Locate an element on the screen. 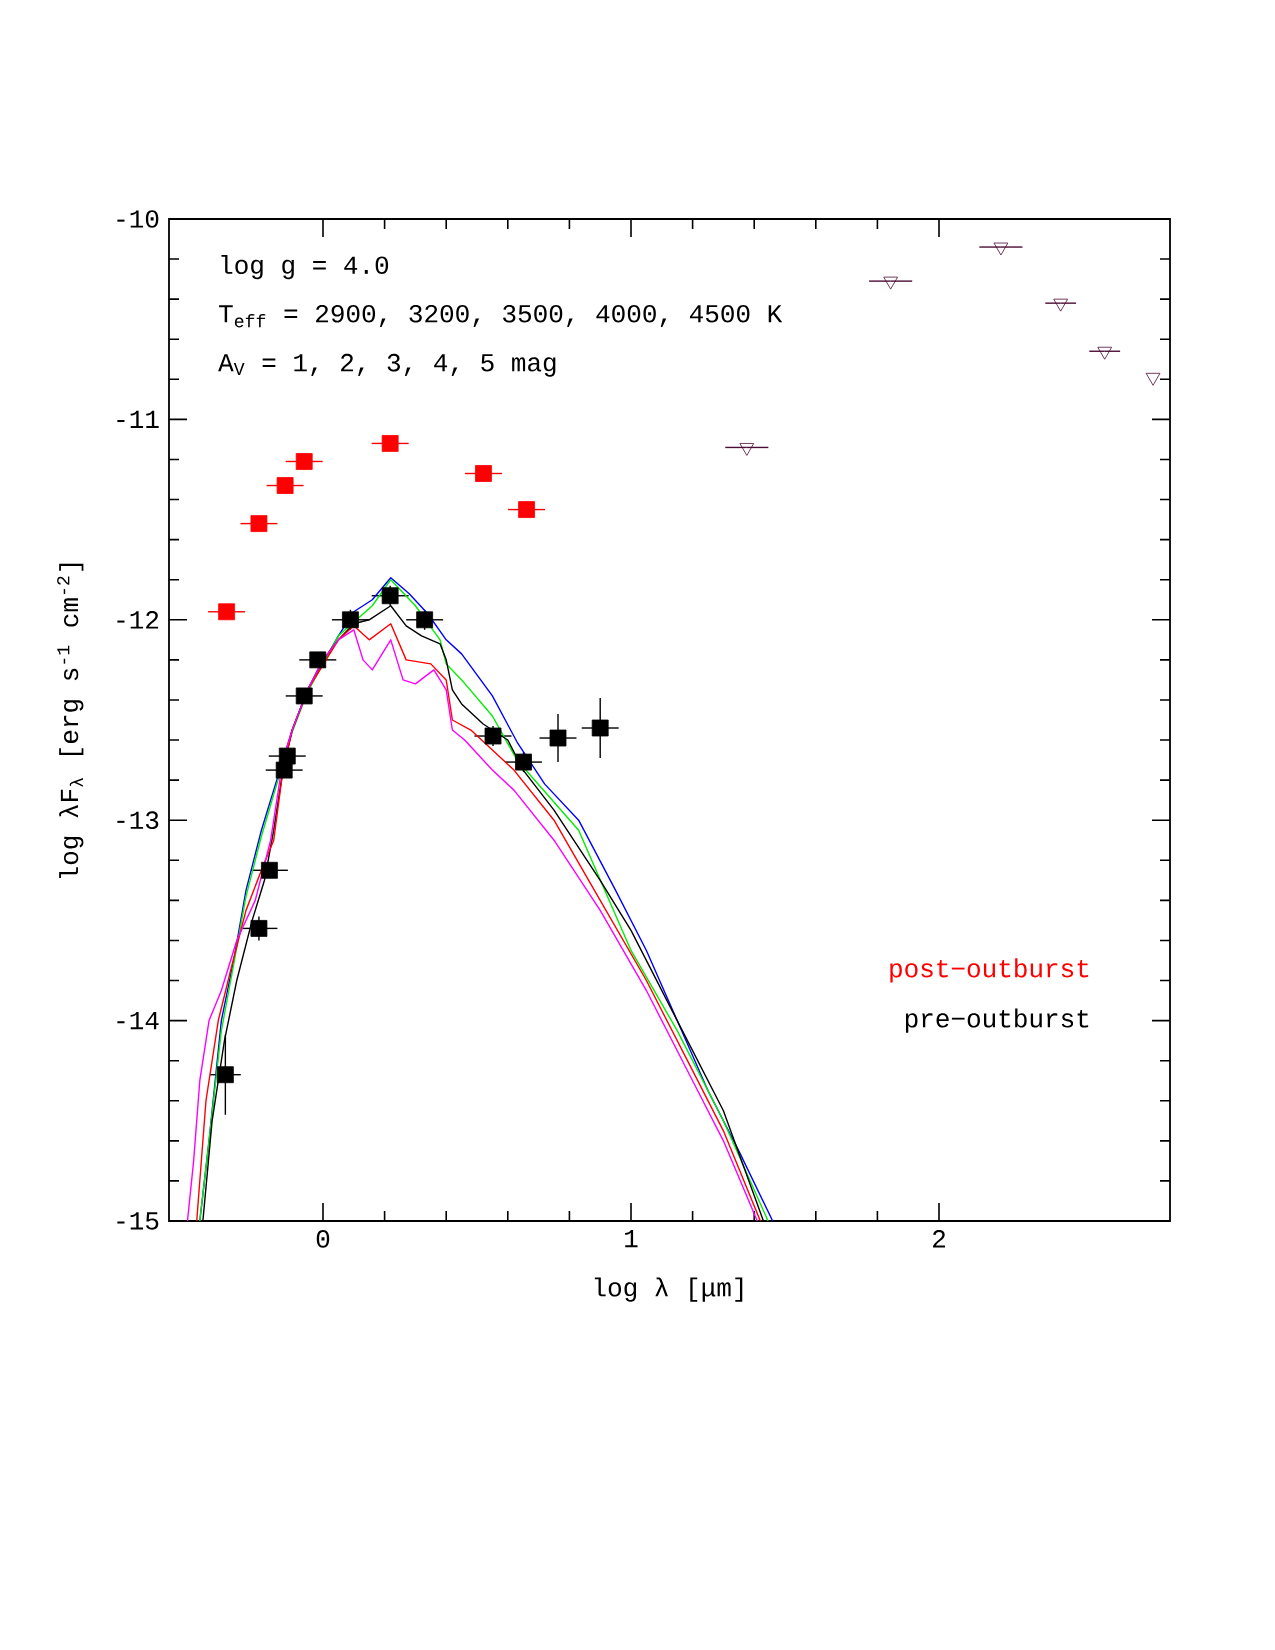 This screenshot has width=1275, height=1650. x-tick-label: 1 is located at coordinates (631, 1239).